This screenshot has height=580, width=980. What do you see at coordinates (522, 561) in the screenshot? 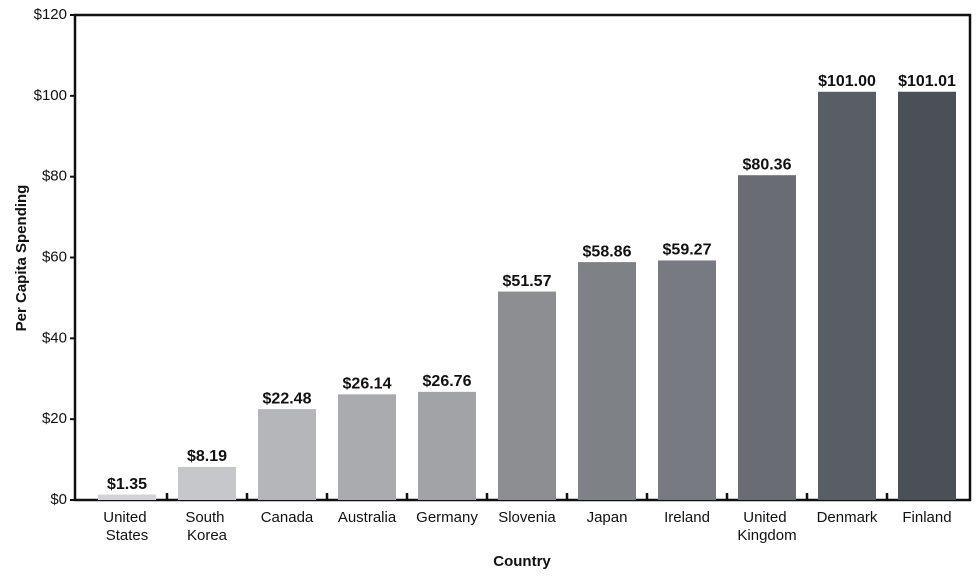
I see `x-axis-title: Country` at bounding box center [522, 561].